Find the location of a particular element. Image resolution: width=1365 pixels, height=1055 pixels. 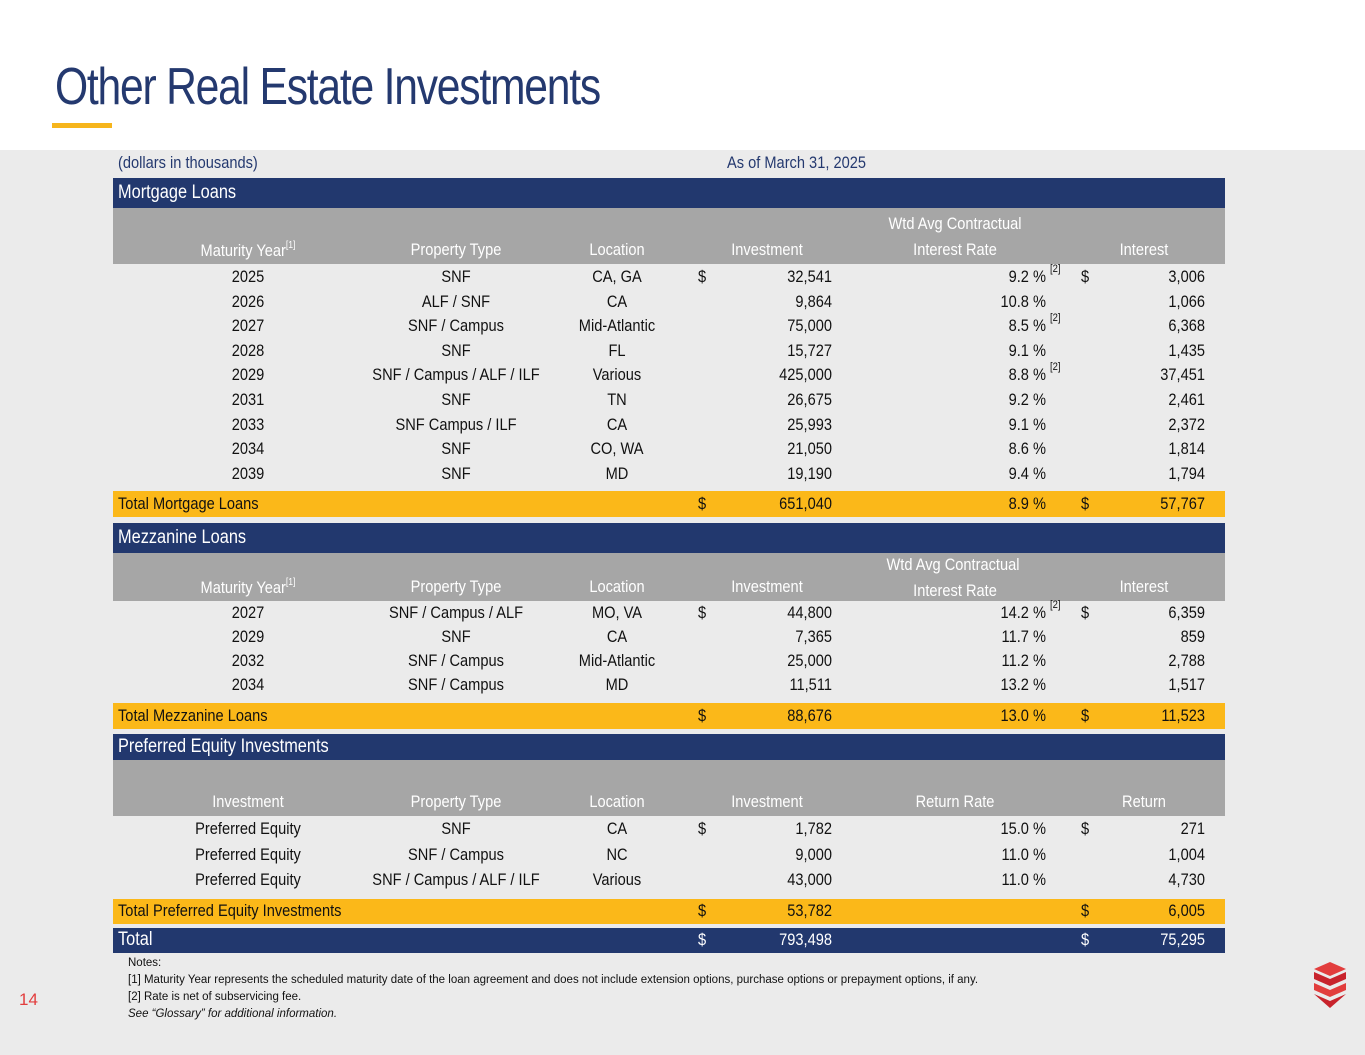

header-property-type: Property Type is located at coordinates (456, 801).